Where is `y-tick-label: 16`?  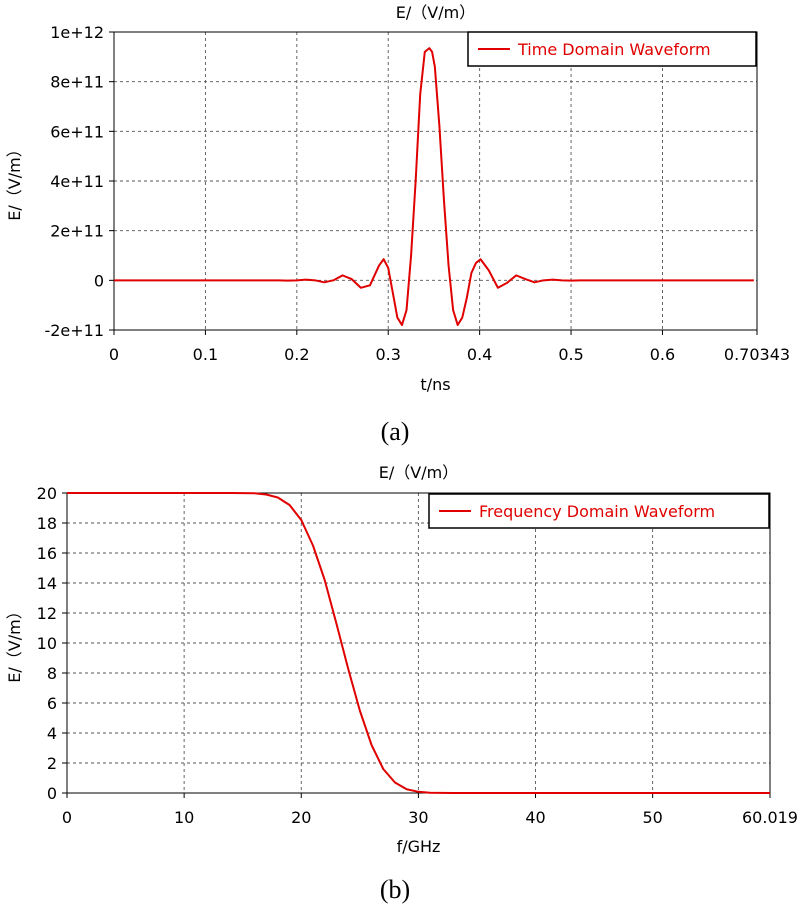
y-tick-label: 16 is located at coordinates (47, 553).